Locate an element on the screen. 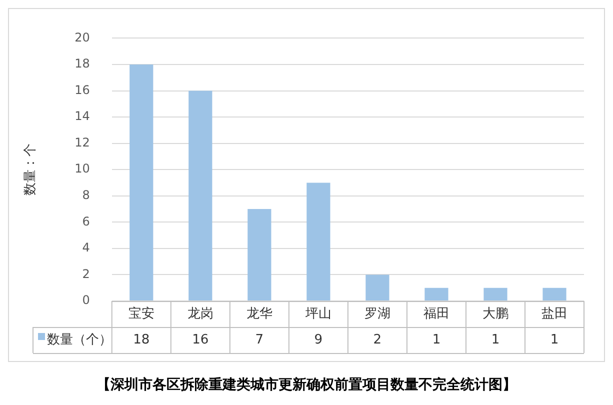 The height and width of the screenshot is (405, 613). x-tick-label: 罗湖 is located at coordinates (377, 314).